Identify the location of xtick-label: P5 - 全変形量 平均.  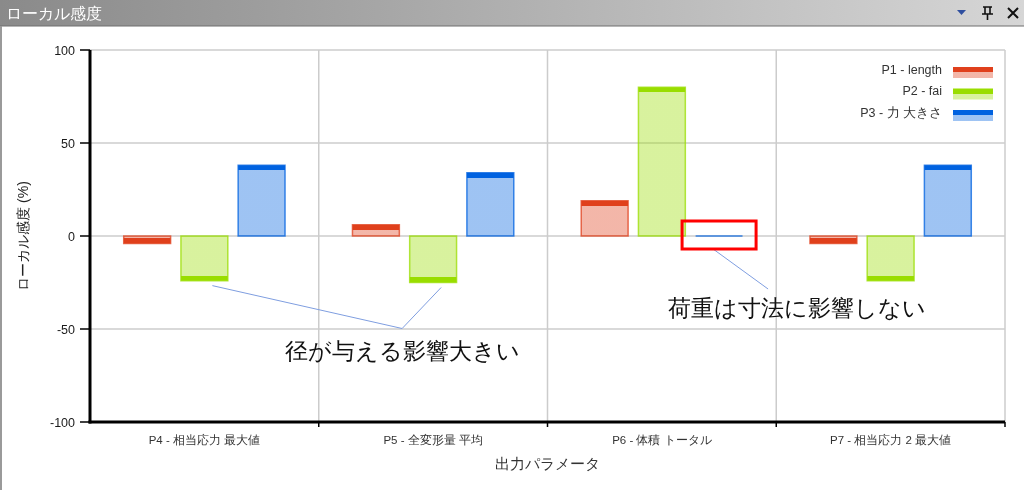
(433, 440).